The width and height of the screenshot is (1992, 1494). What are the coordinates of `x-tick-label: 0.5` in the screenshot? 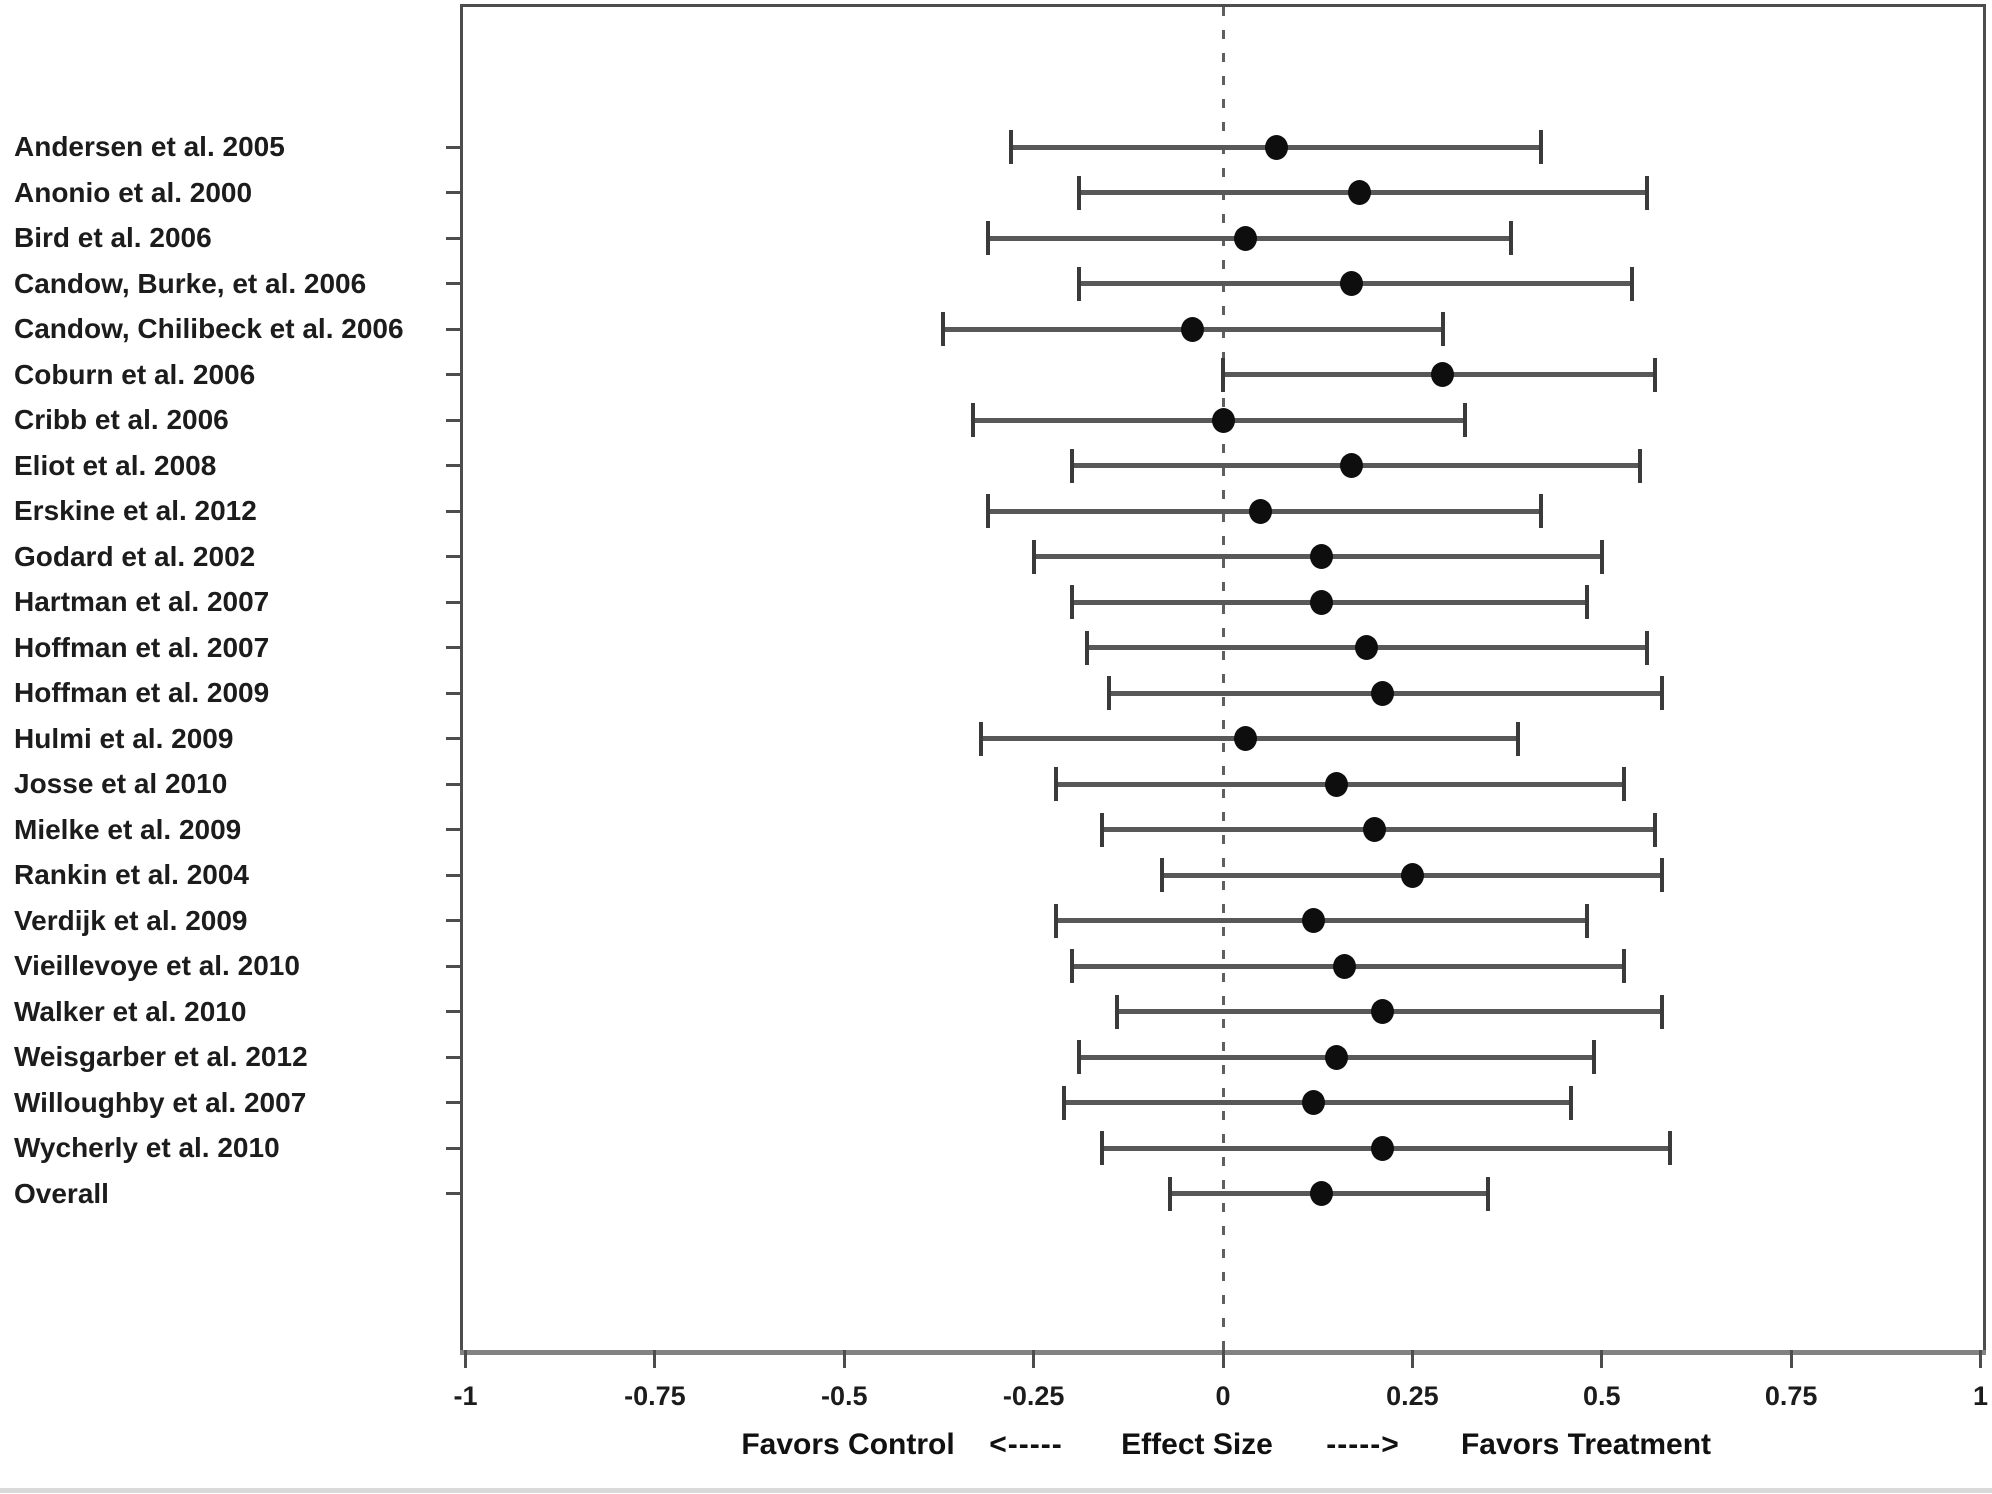 It's located at (1601, 1396).